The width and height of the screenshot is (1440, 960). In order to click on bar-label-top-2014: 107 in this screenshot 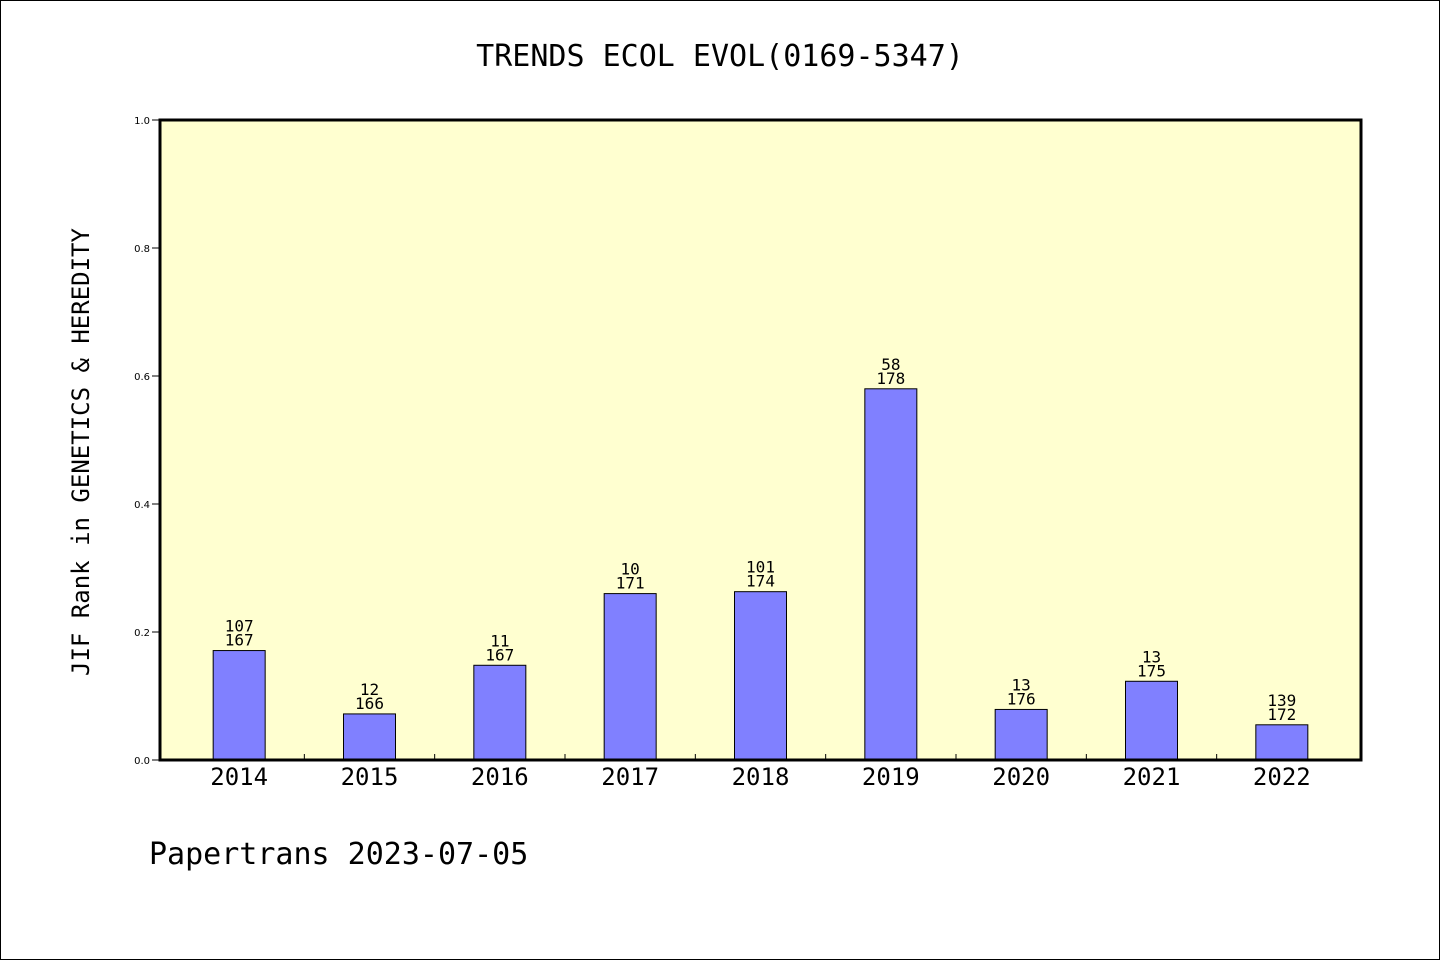, I will do `click(239, 626)`.